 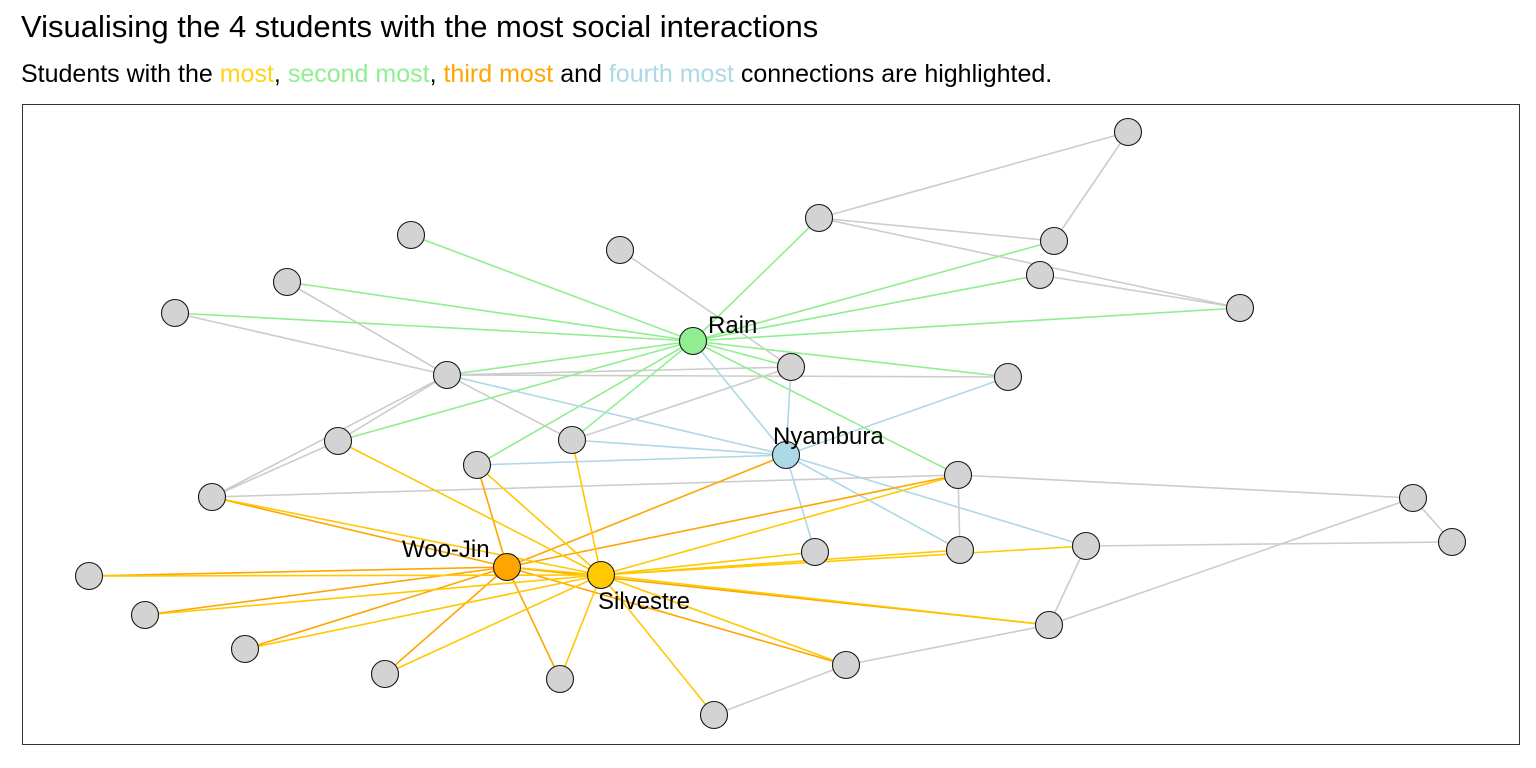 I want to click on edge-N-n21, so click(x=873, y=502).